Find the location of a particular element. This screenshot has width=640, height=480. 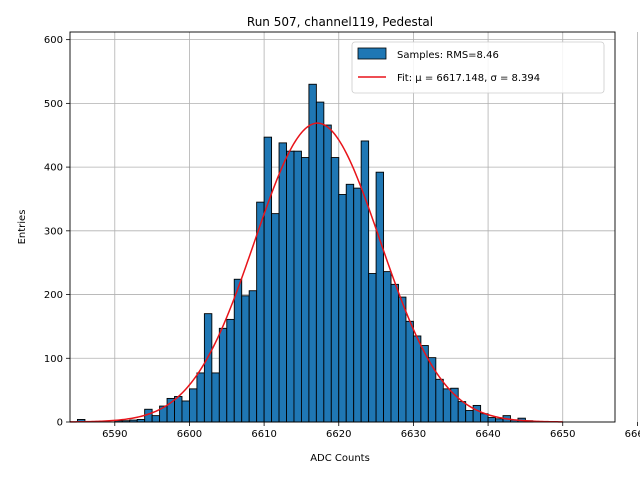

x-axis-ticks: 6590 6600 6610 6620 6630 6640 6650 6660 is located at coordinates (371, 431).